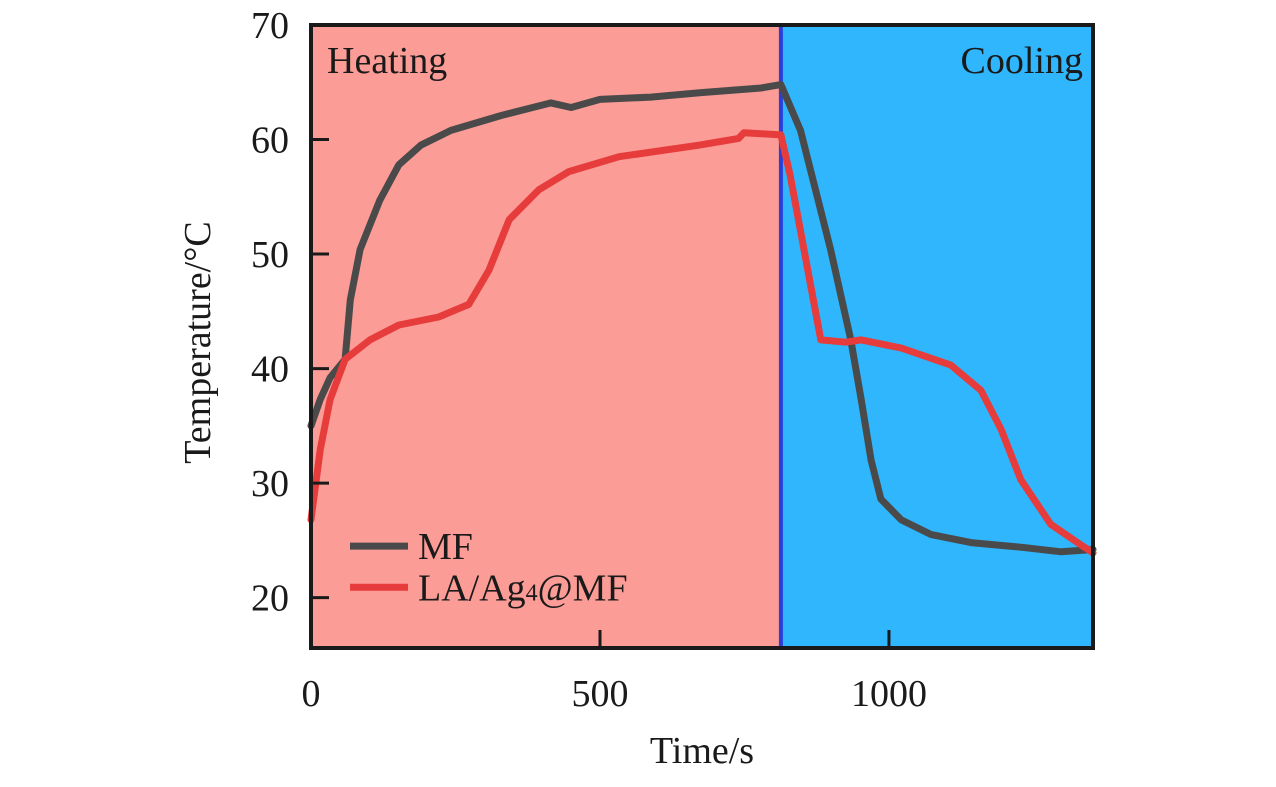 This screenshot has width=1276, height=787. Describe the element at coordinates (583, 588) in the screenshot. I see `legend-label-tail: @MF` at that location.